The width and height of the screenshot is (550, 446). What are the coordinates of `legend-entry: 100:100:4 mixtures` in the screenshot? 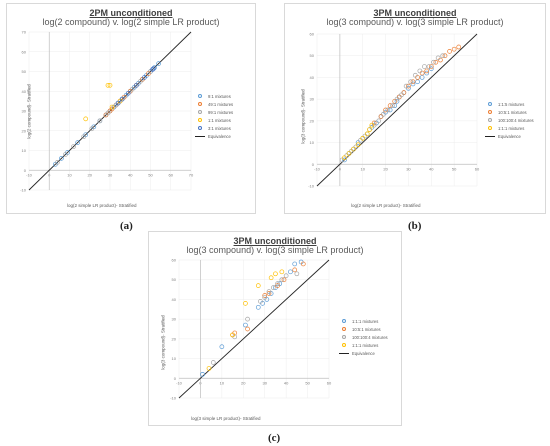 It's located at (509, 120).